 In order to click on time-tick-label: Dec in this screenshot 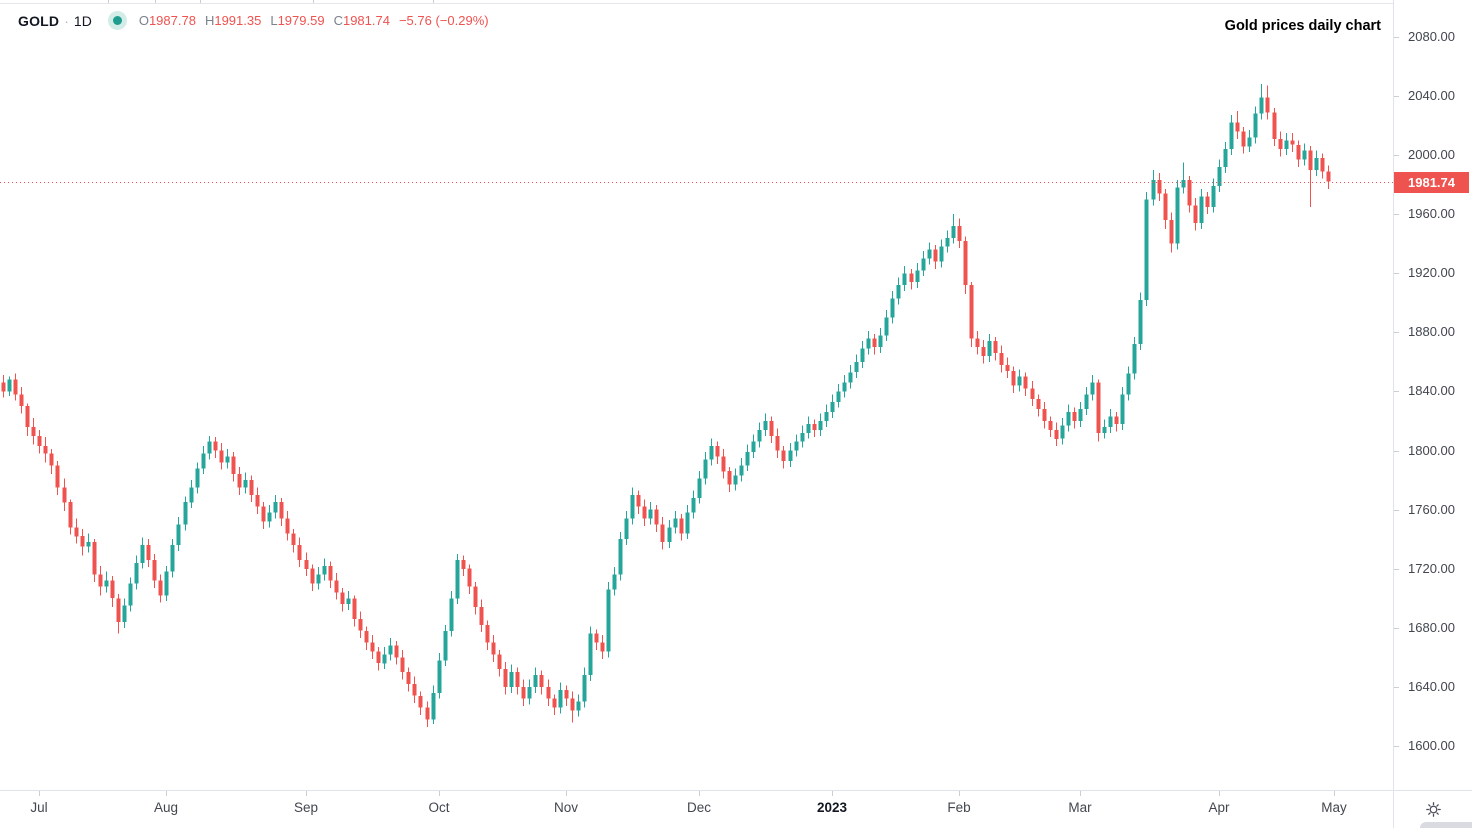, I will do `click(699, 807)`.